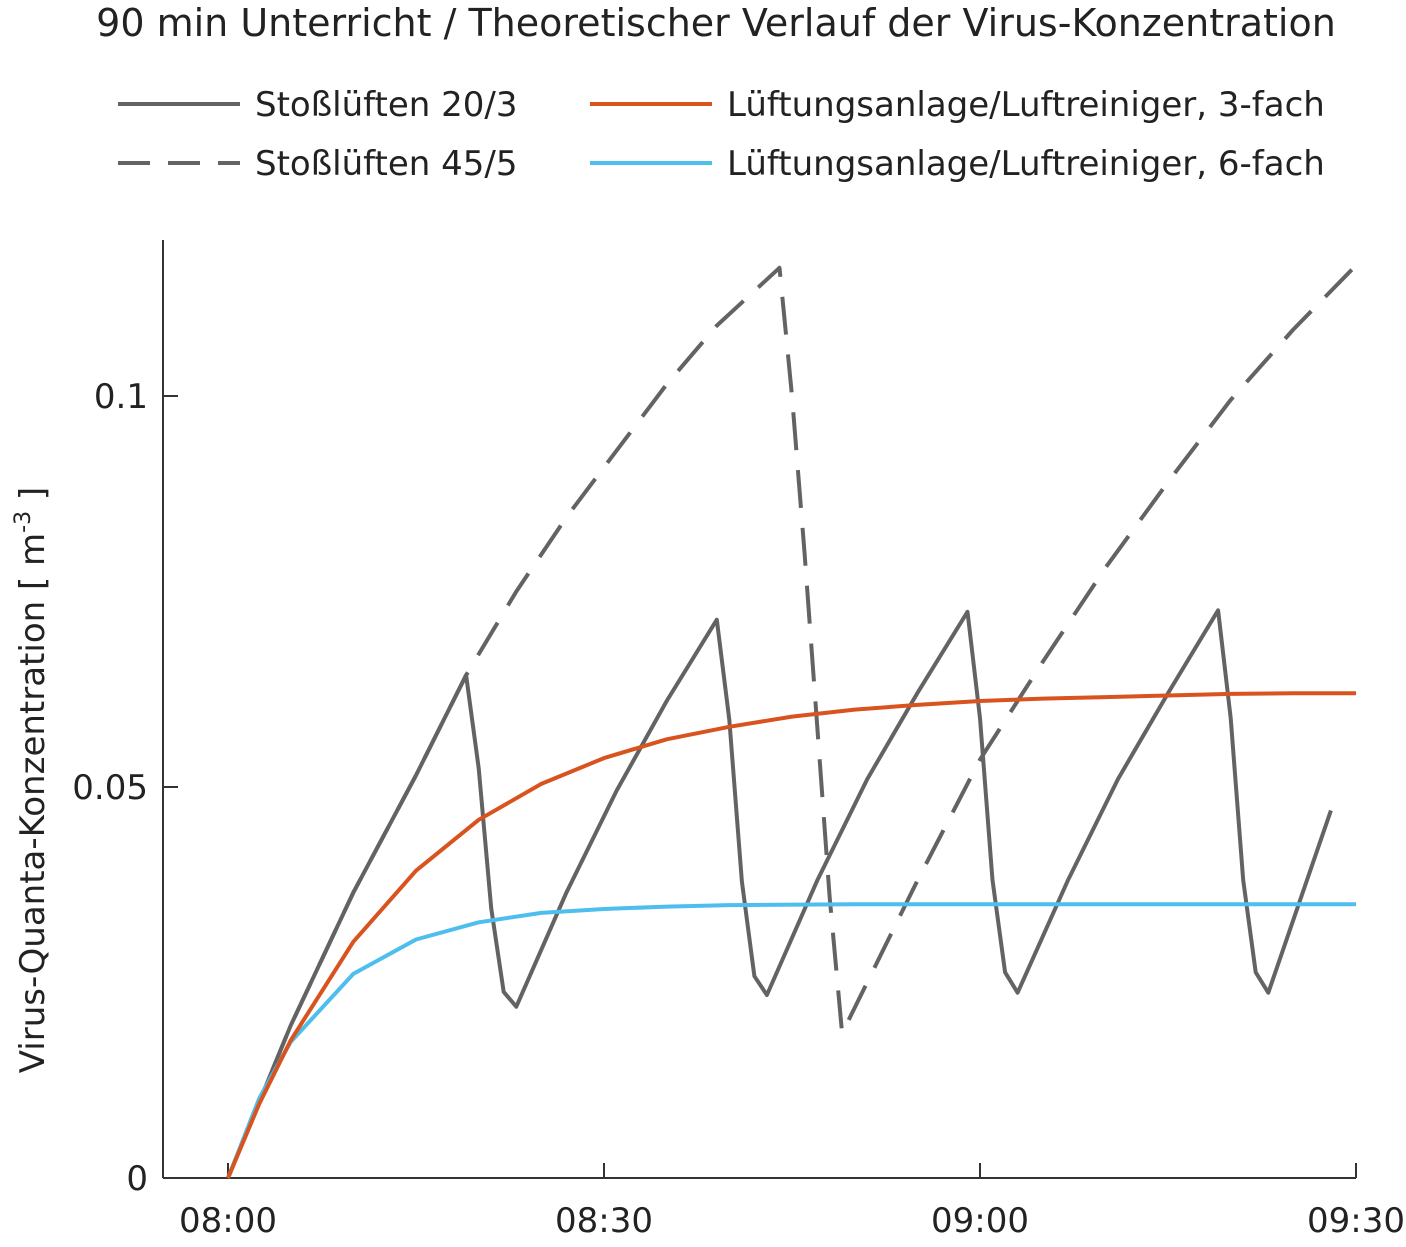 The height and width of the screenshot is (1247, 1406). I want to click on legend-label-3: Lüftungsanlage/Luftreiniger, 6-fach, so click(1026, 164).